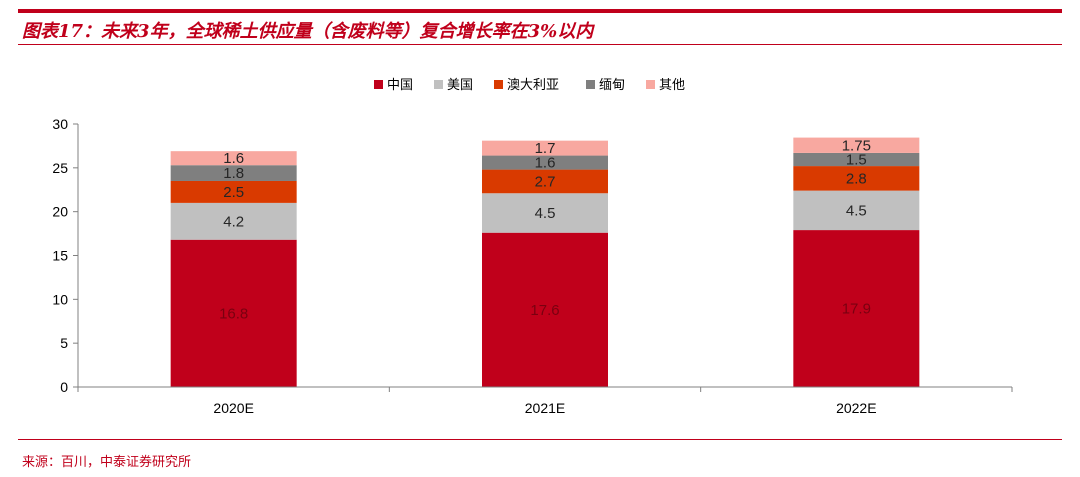 The width and height of the screenshot is (1080, 477). I want to click on x-tick-label: 2021E, so click(545, 408).